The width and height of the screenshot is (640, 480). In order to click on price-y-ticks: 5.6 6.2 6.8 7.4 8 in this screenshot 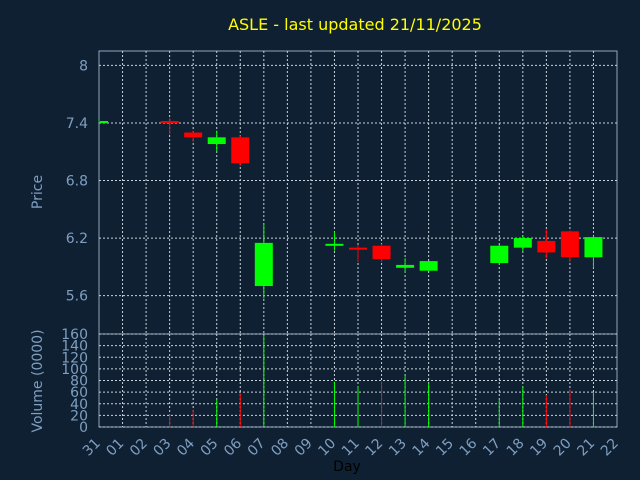, I will do `click(77, 181)`.